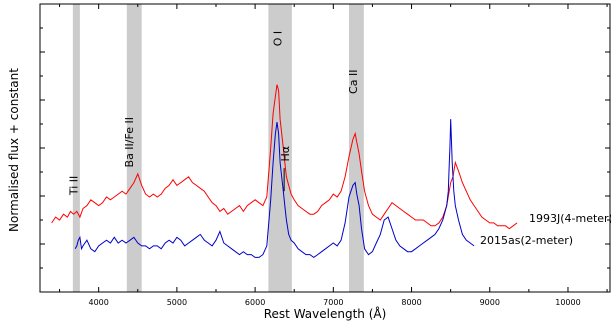 The image size is (611, 323). Describe the element at coordinates (353, 82) in the screenshot. I see `band-label-3: Ca II` at that location.